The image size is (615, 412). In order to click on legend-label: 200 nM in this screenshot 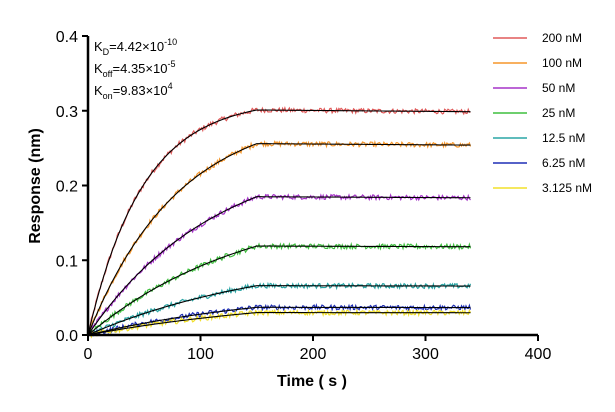, I will do `click(562, 38)`.